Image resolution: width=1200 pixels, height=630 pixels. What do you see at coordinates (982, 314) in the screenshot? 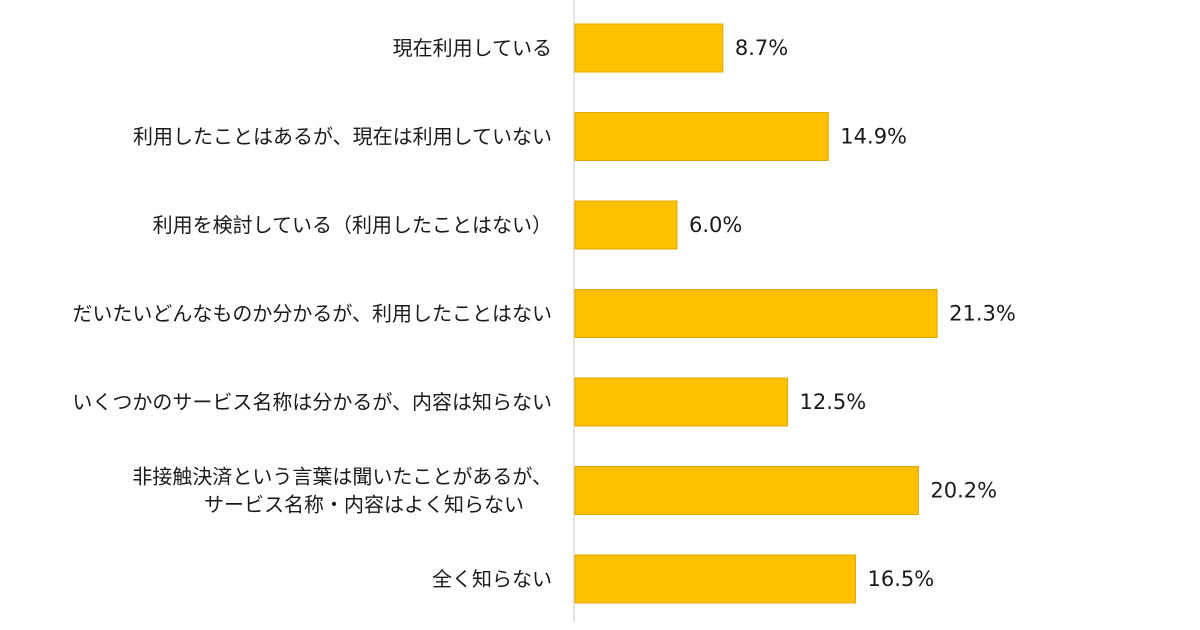
I see `value-label-4: 21.3%` at bounding box center [982, 314].